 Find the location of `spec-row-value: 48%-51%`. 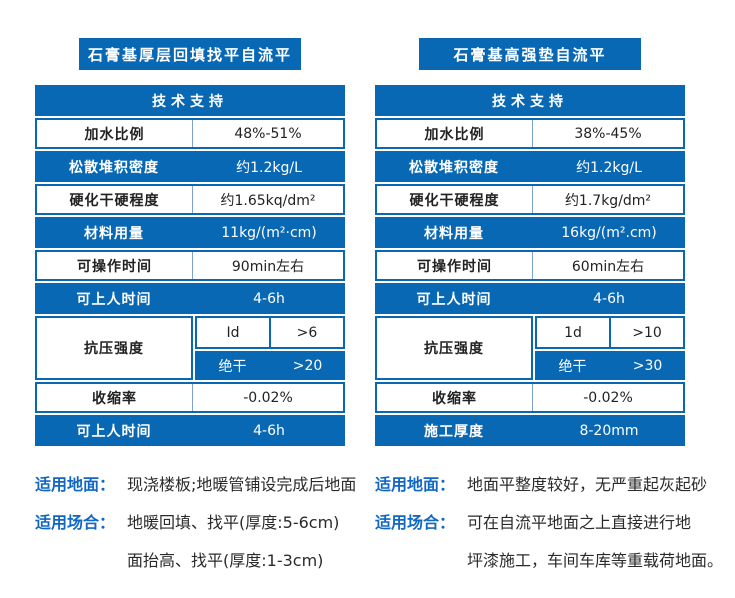

spec-row-value: 48%-51% is located at coordinates (268, 133).